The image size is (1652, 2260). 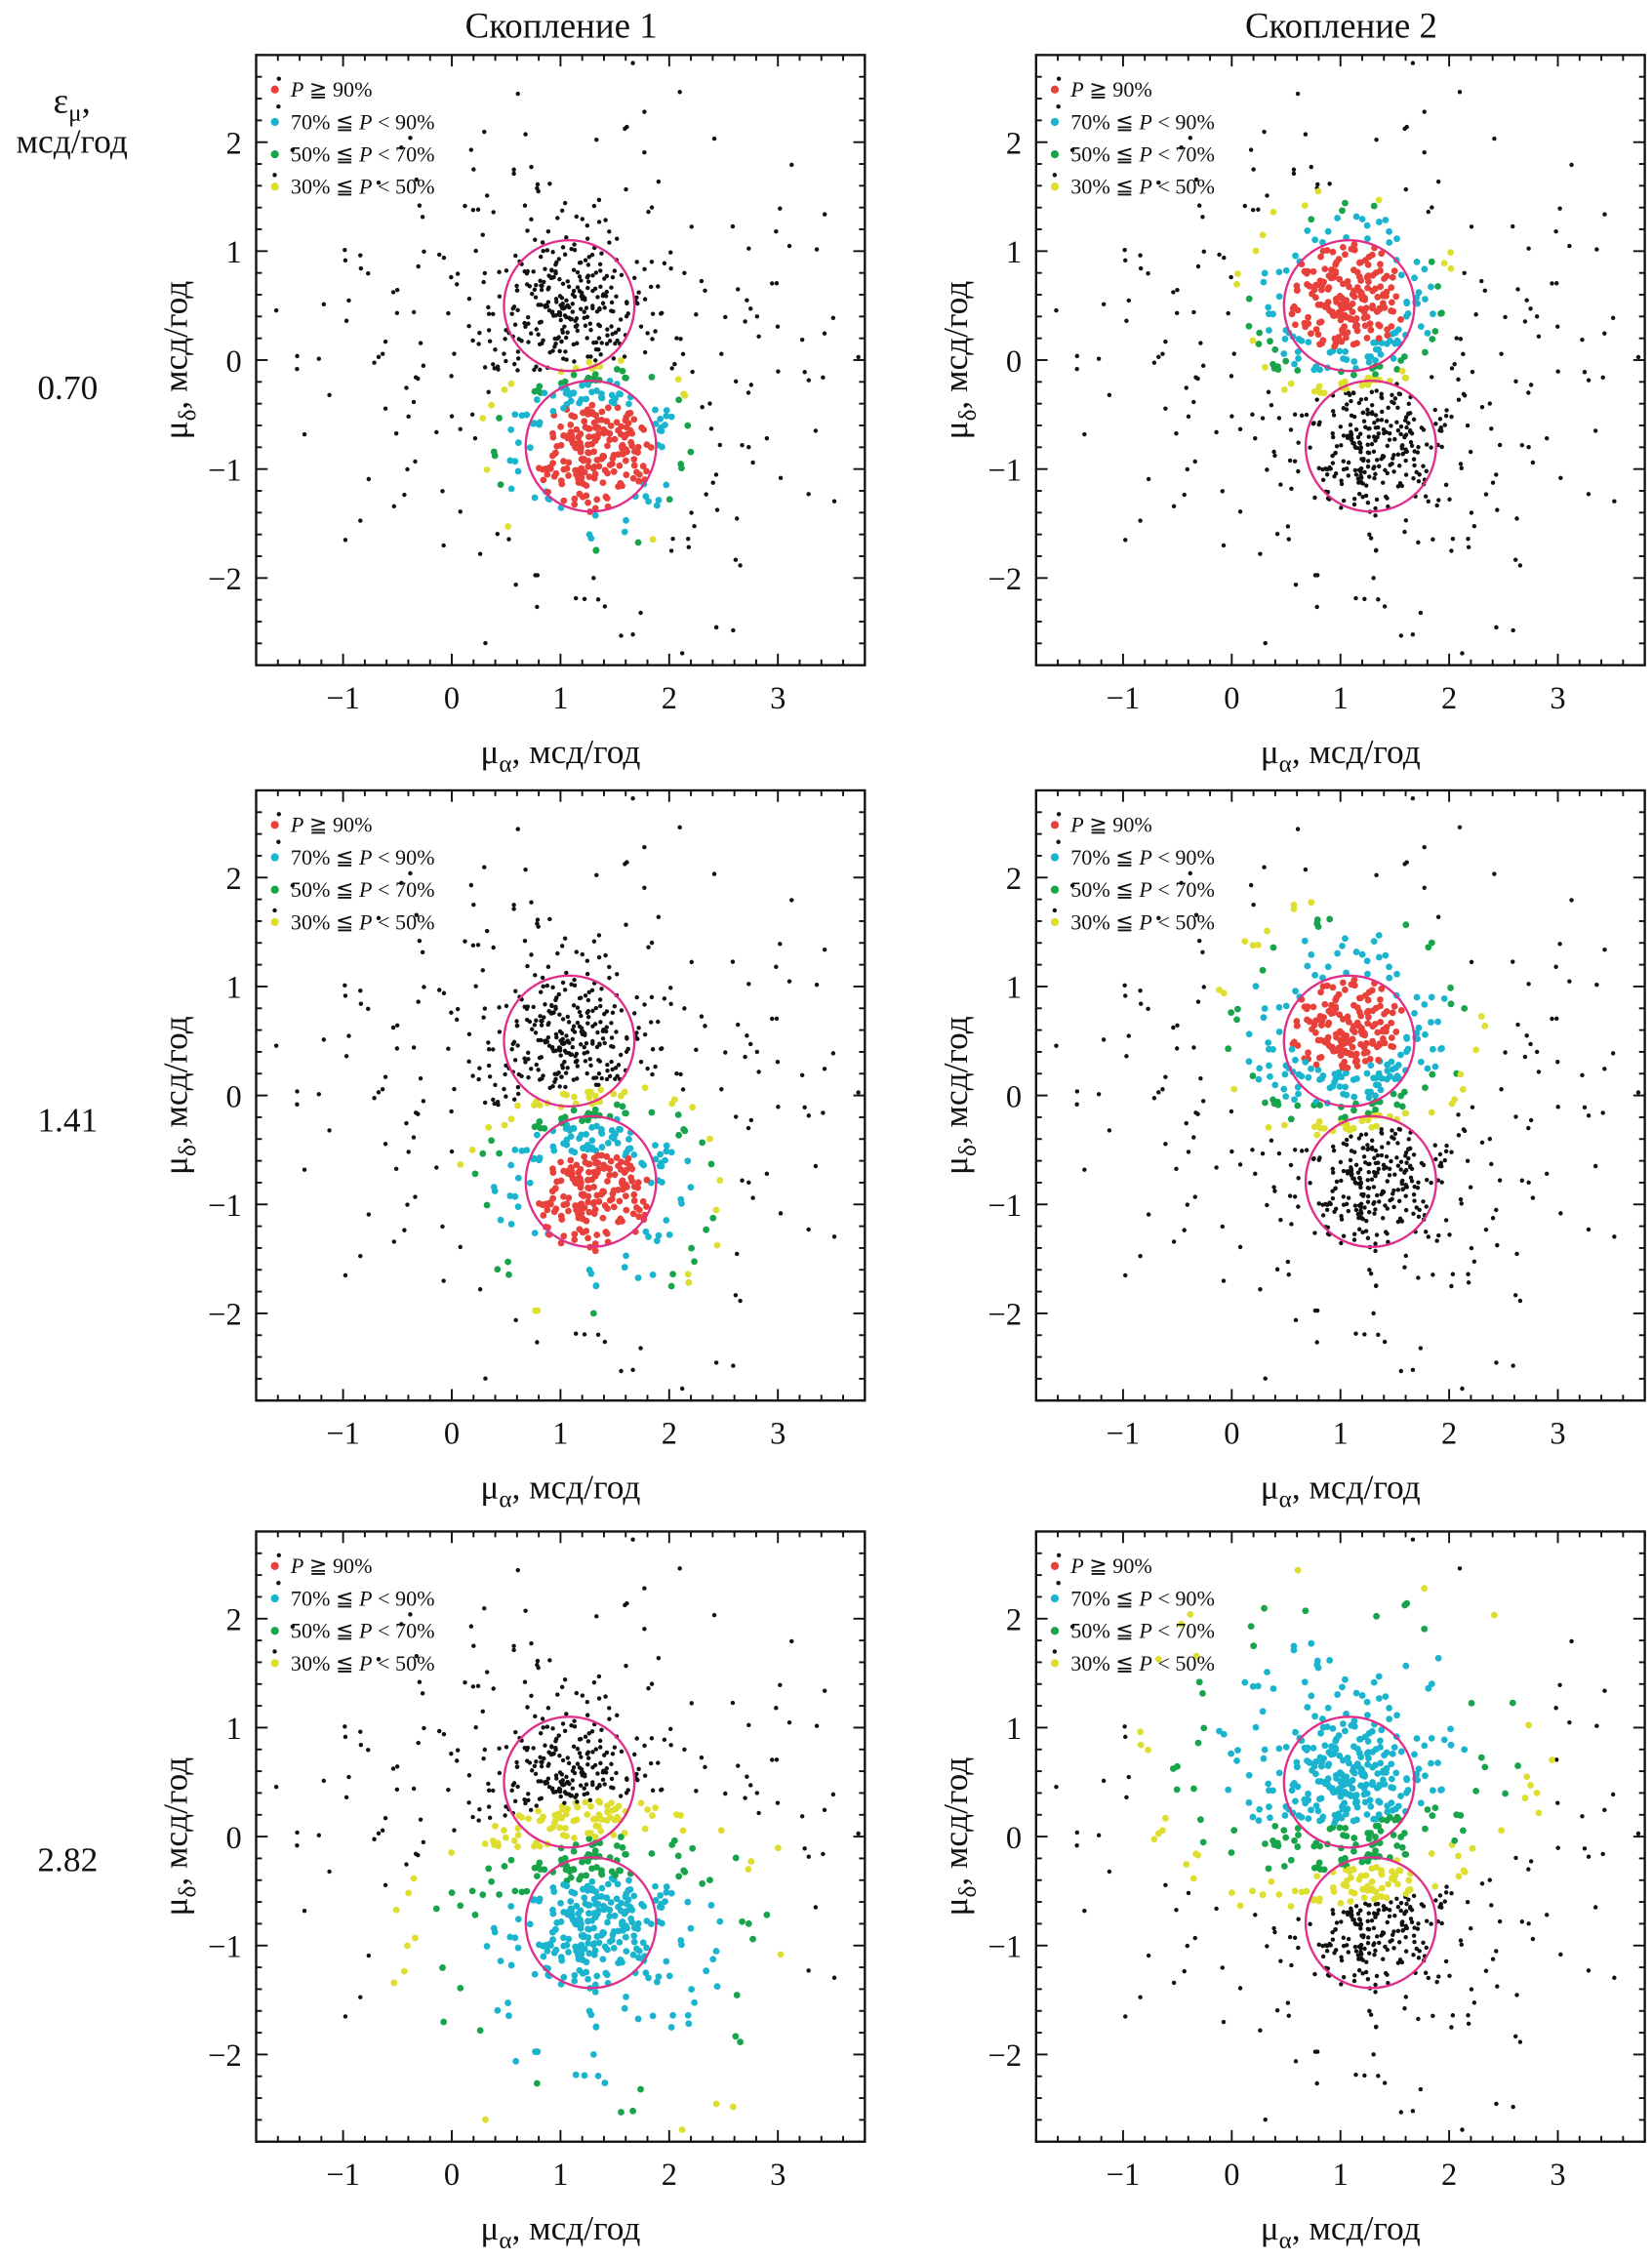 I want to click on legend-label-part: ≧ 90%, so click(x=338, y=825).